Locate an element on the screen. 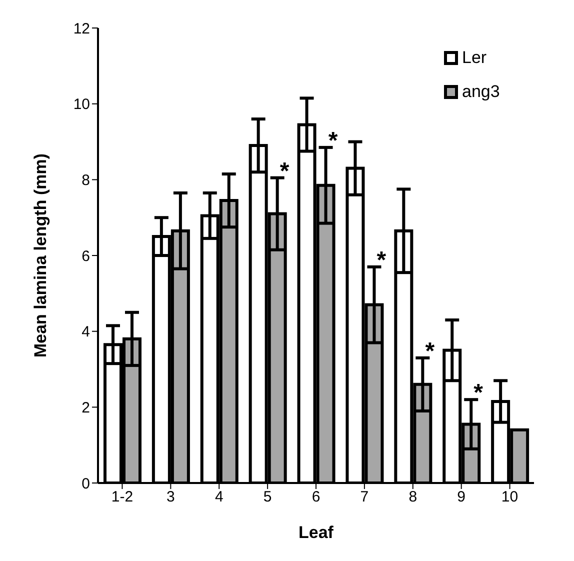 This screenshot has height=561, width=574. x-tick-label: 1-2 is located at coordinates (122, 497).